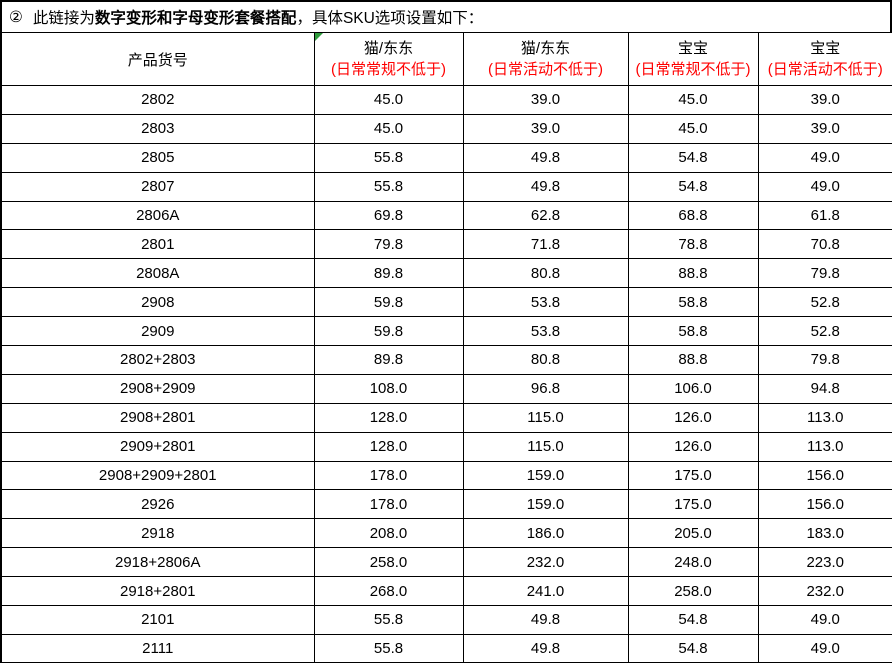  I want to click on price-cell: 268.0, so click(388, 591).